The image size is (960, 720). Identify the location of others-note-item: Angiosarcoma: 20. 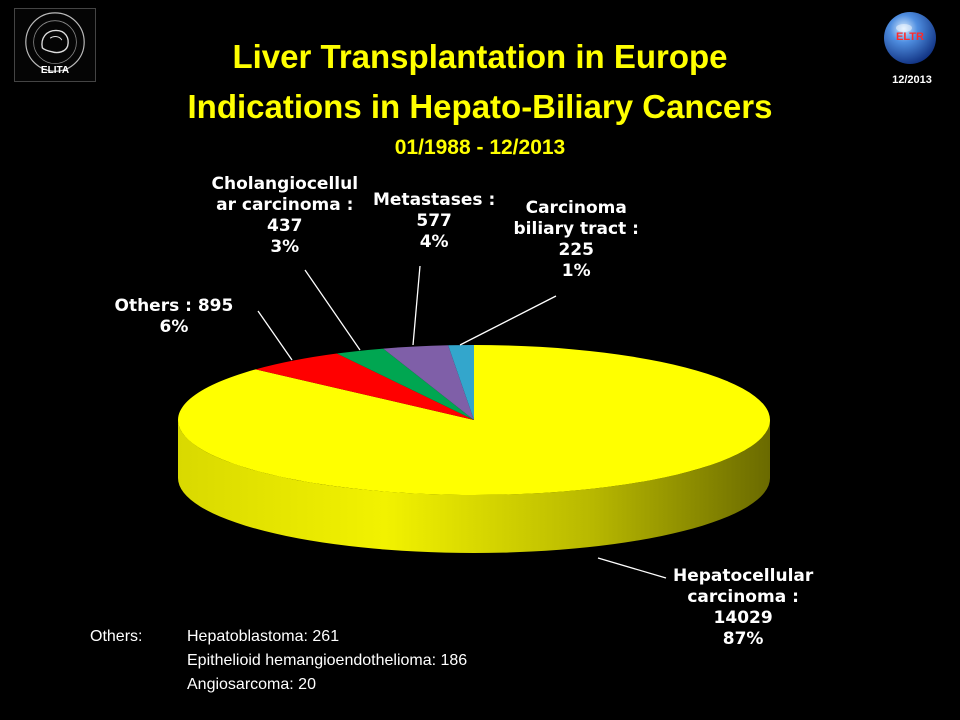
(251, 684).